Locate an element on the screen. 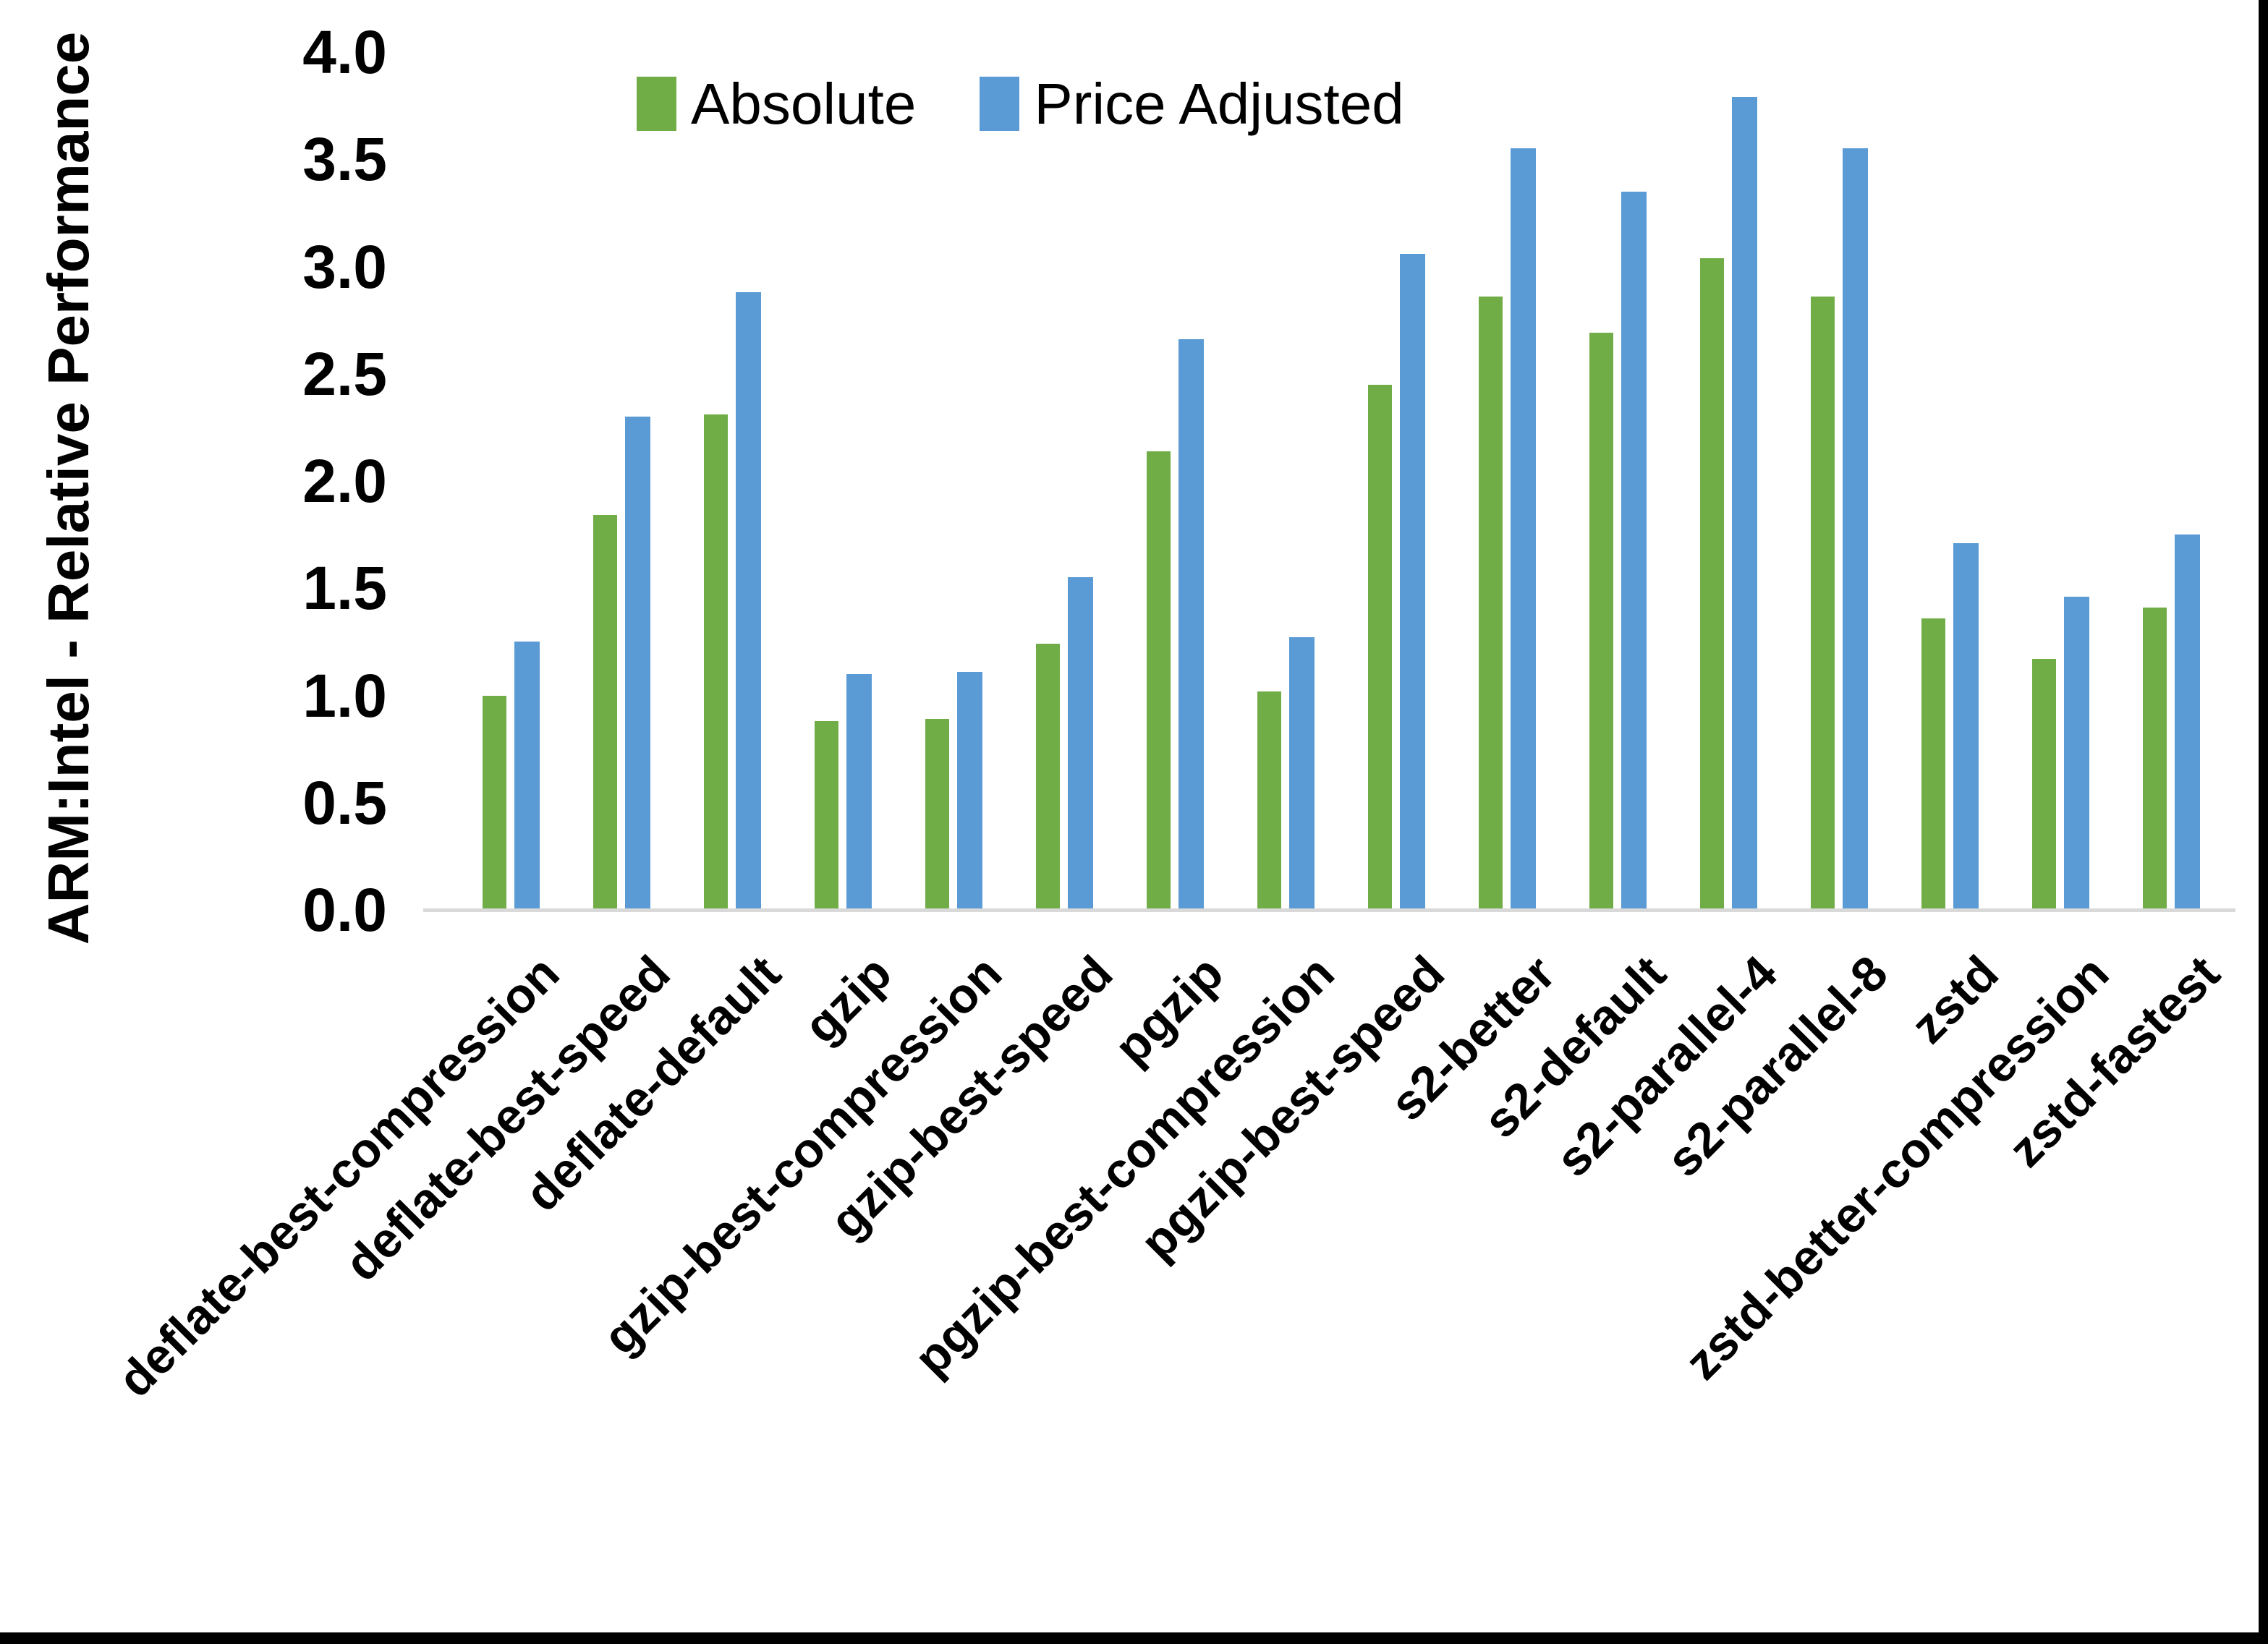 This screenshot has width=2268, height=1644. x-category-label-pgzip: pgzip is located at coordinates (1169, 1010).